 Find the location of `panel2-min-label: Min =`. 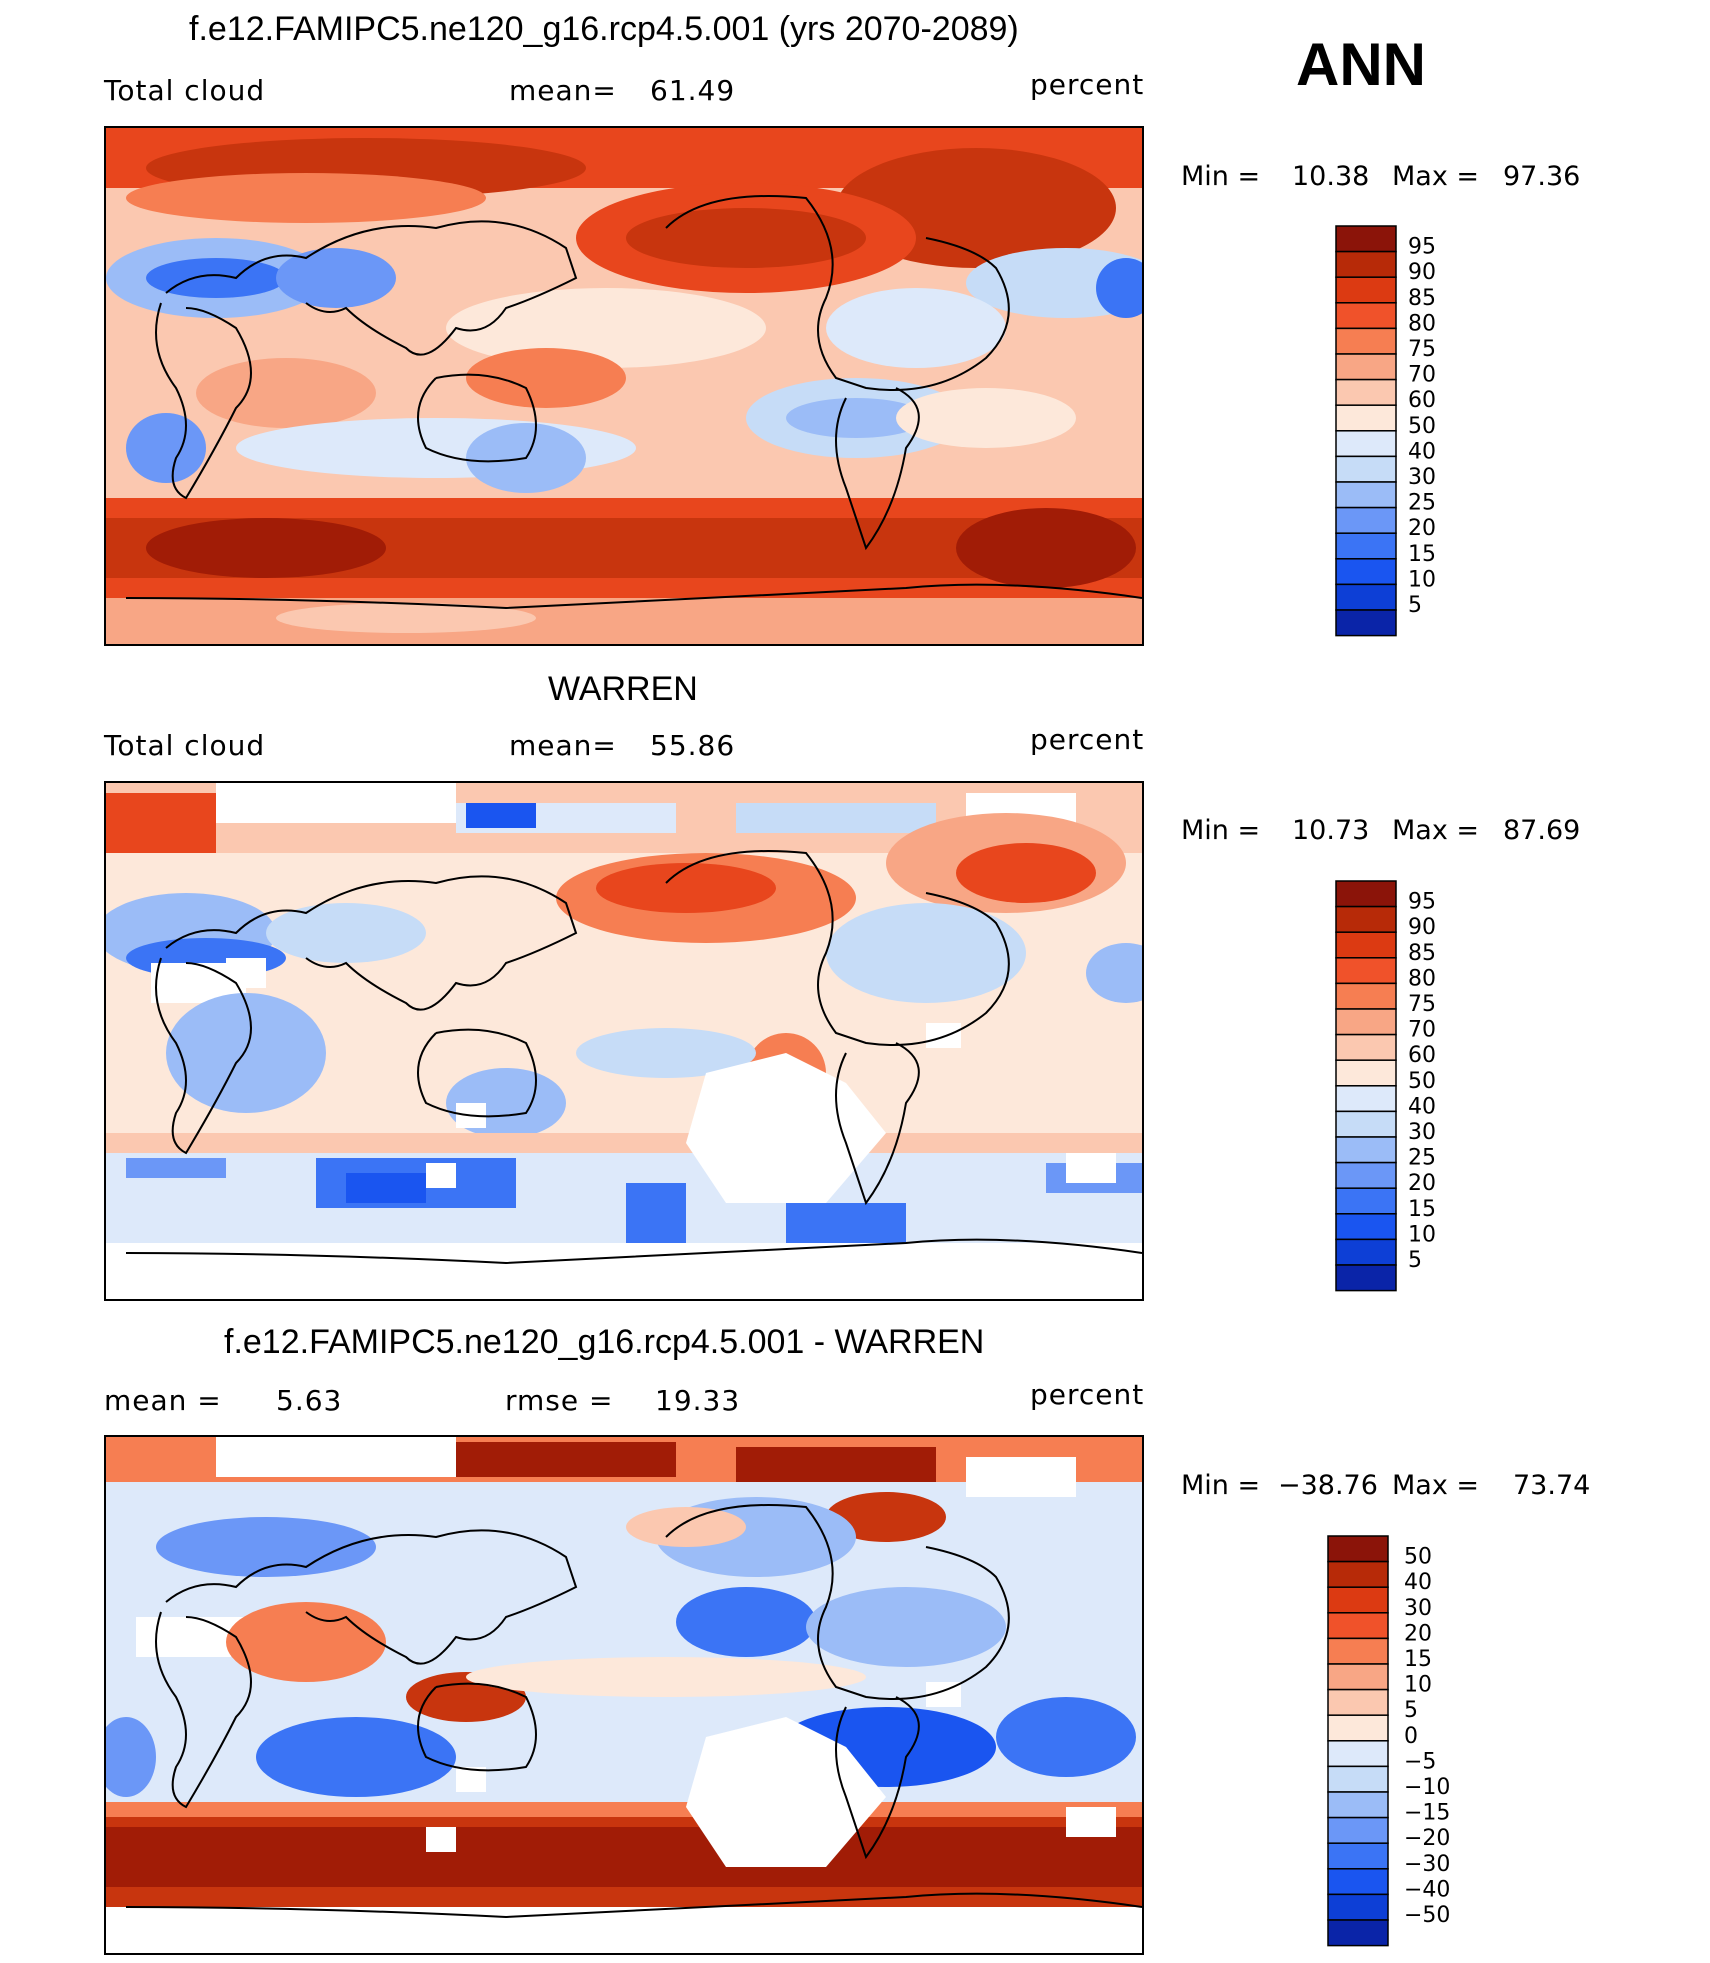

panel2-min-label: Min = is located at coordinates (1221, 830).